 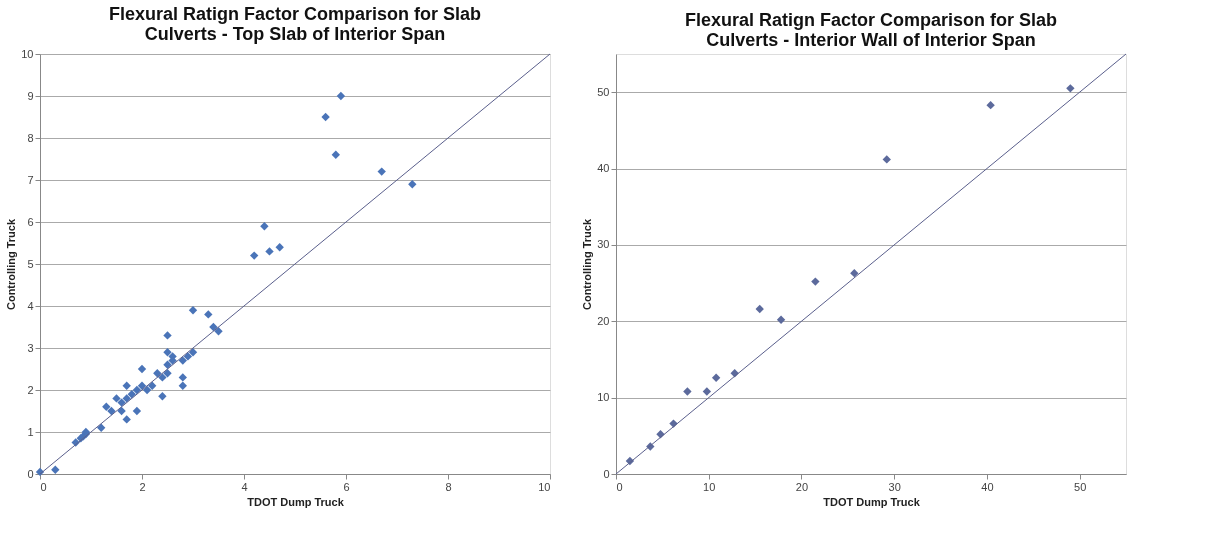 What do you see at coordinates (30, 221) in the screenshot?
I see `y-tick-label: 6` at bounding box center [30, 221].